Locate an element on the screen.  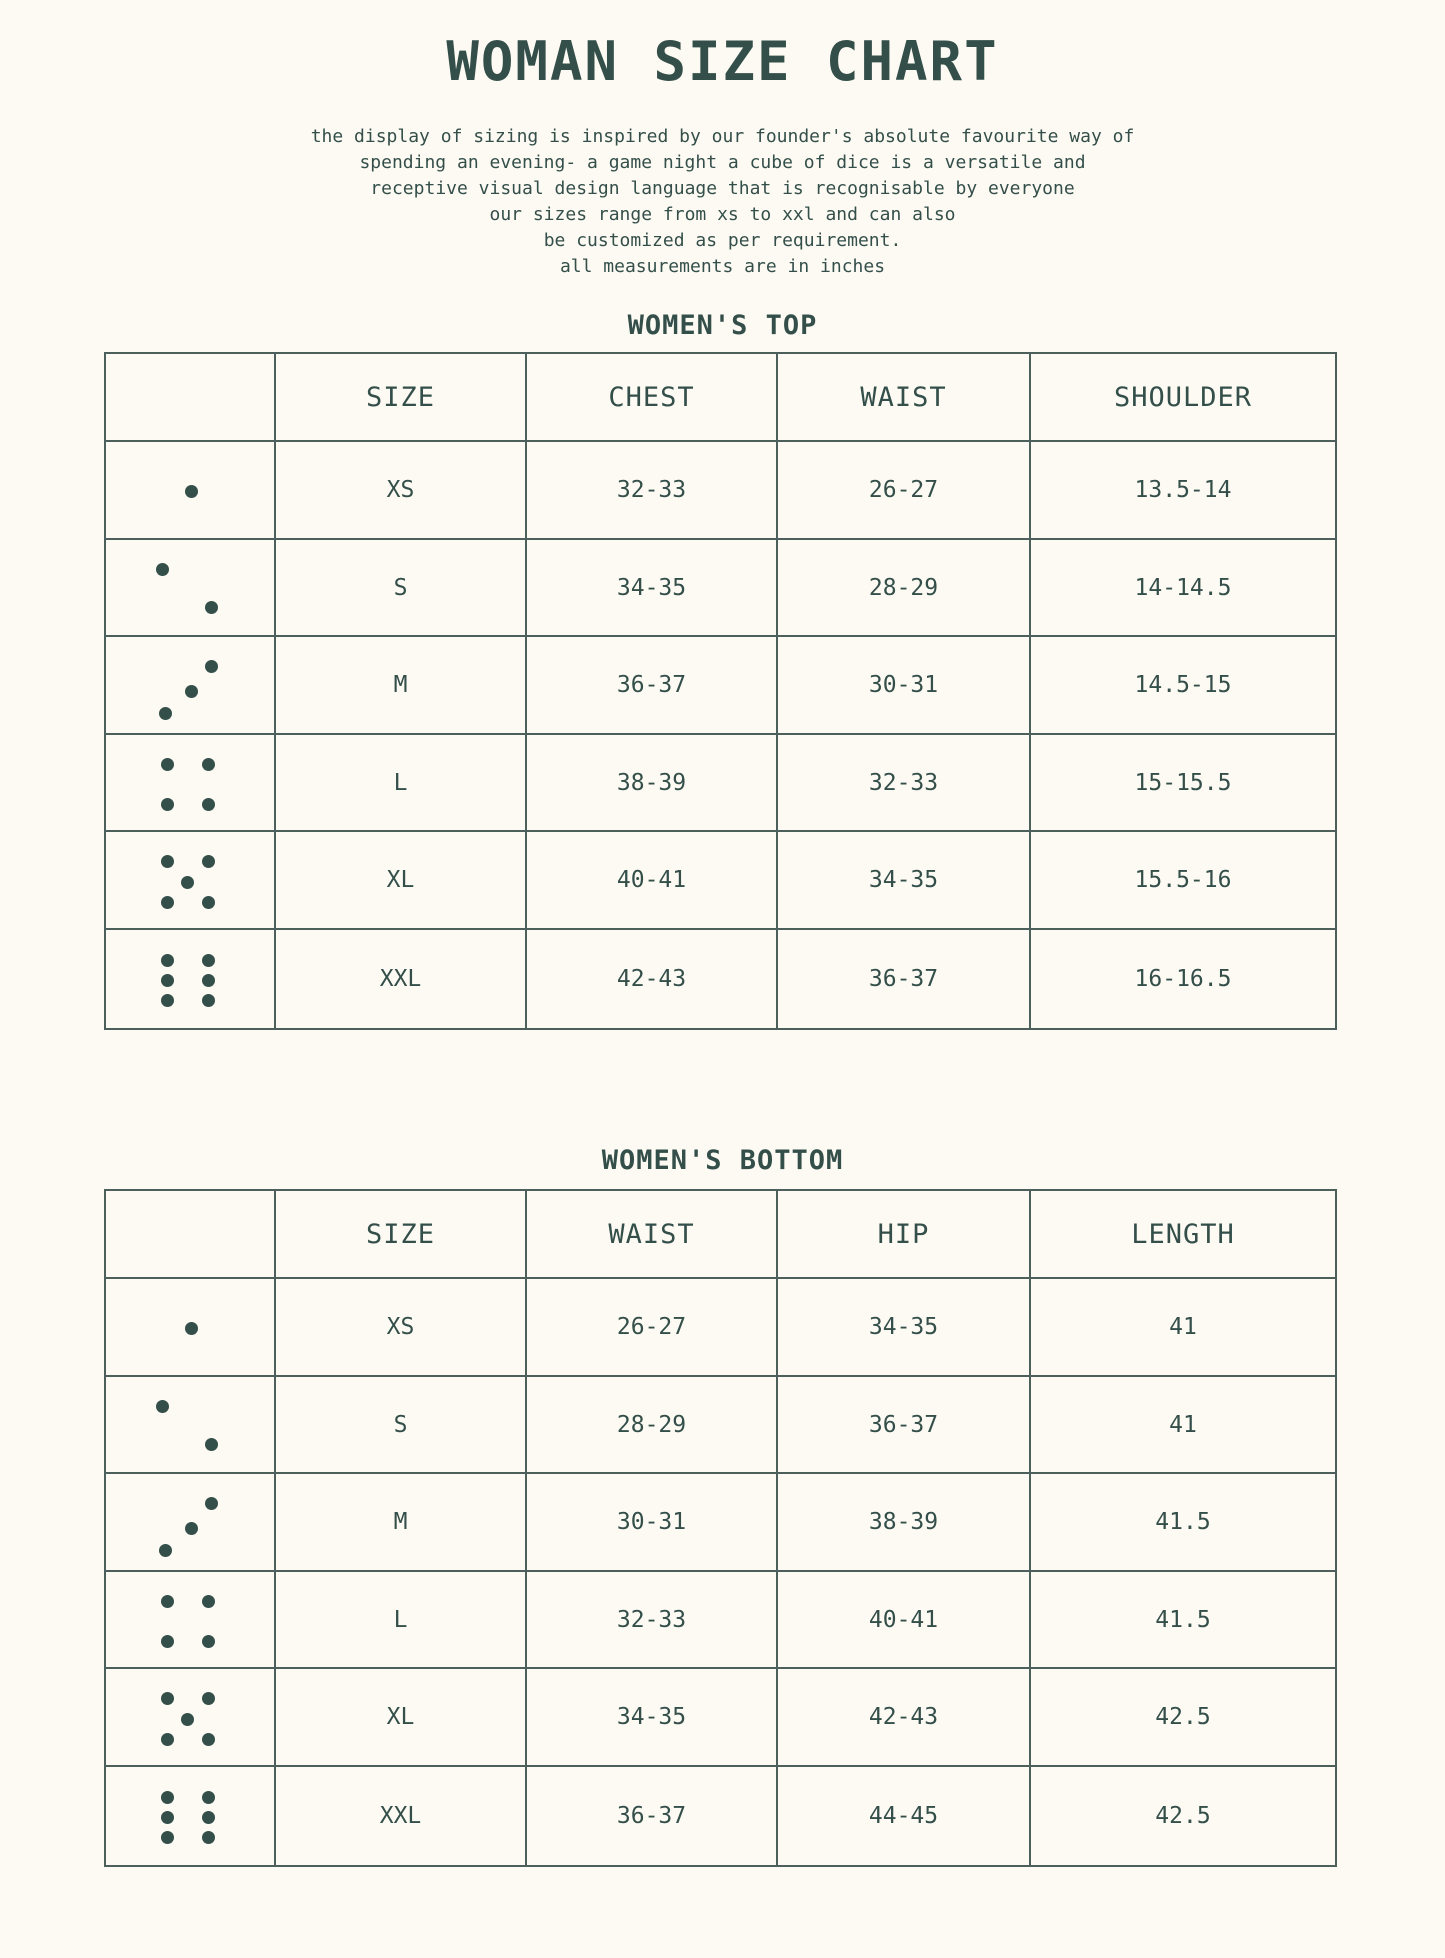
measurement-cell: 32-33 is located at coordinates (651, 490).